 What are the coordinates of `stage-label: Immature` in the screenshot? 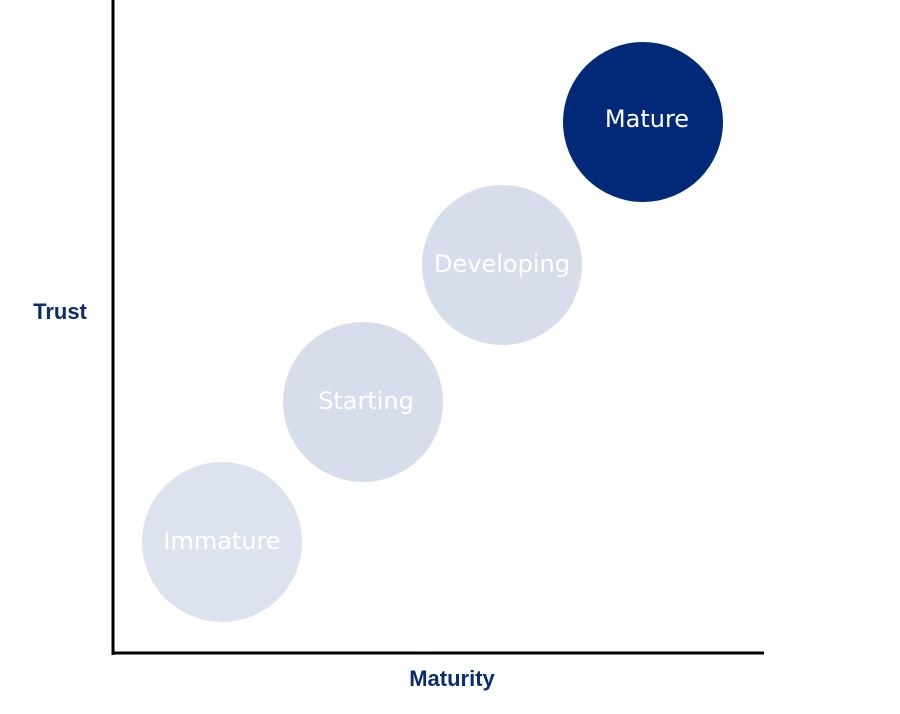 It's located at (221, 541).